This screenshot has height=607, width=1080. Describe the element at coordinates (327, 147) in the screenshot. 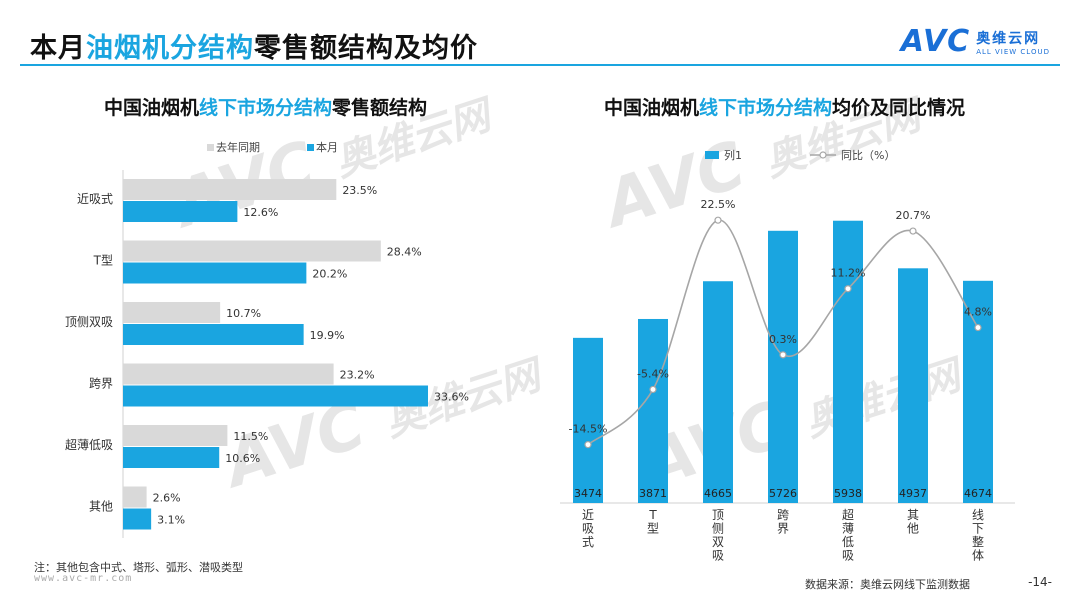

I see `legend-label-this-month: 本月` at that location.